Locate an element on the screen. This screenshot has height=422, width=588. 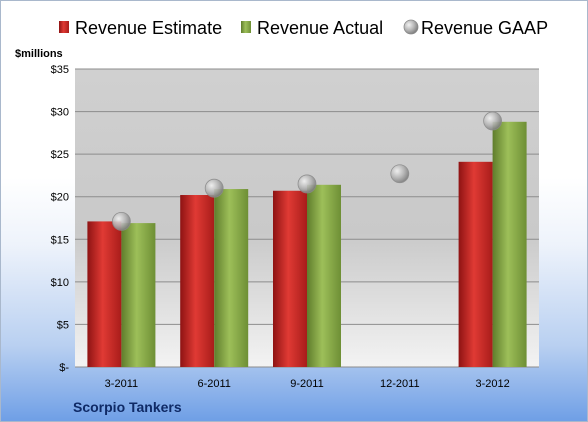
unit-label: $millions is located at coordinates (39, 54).